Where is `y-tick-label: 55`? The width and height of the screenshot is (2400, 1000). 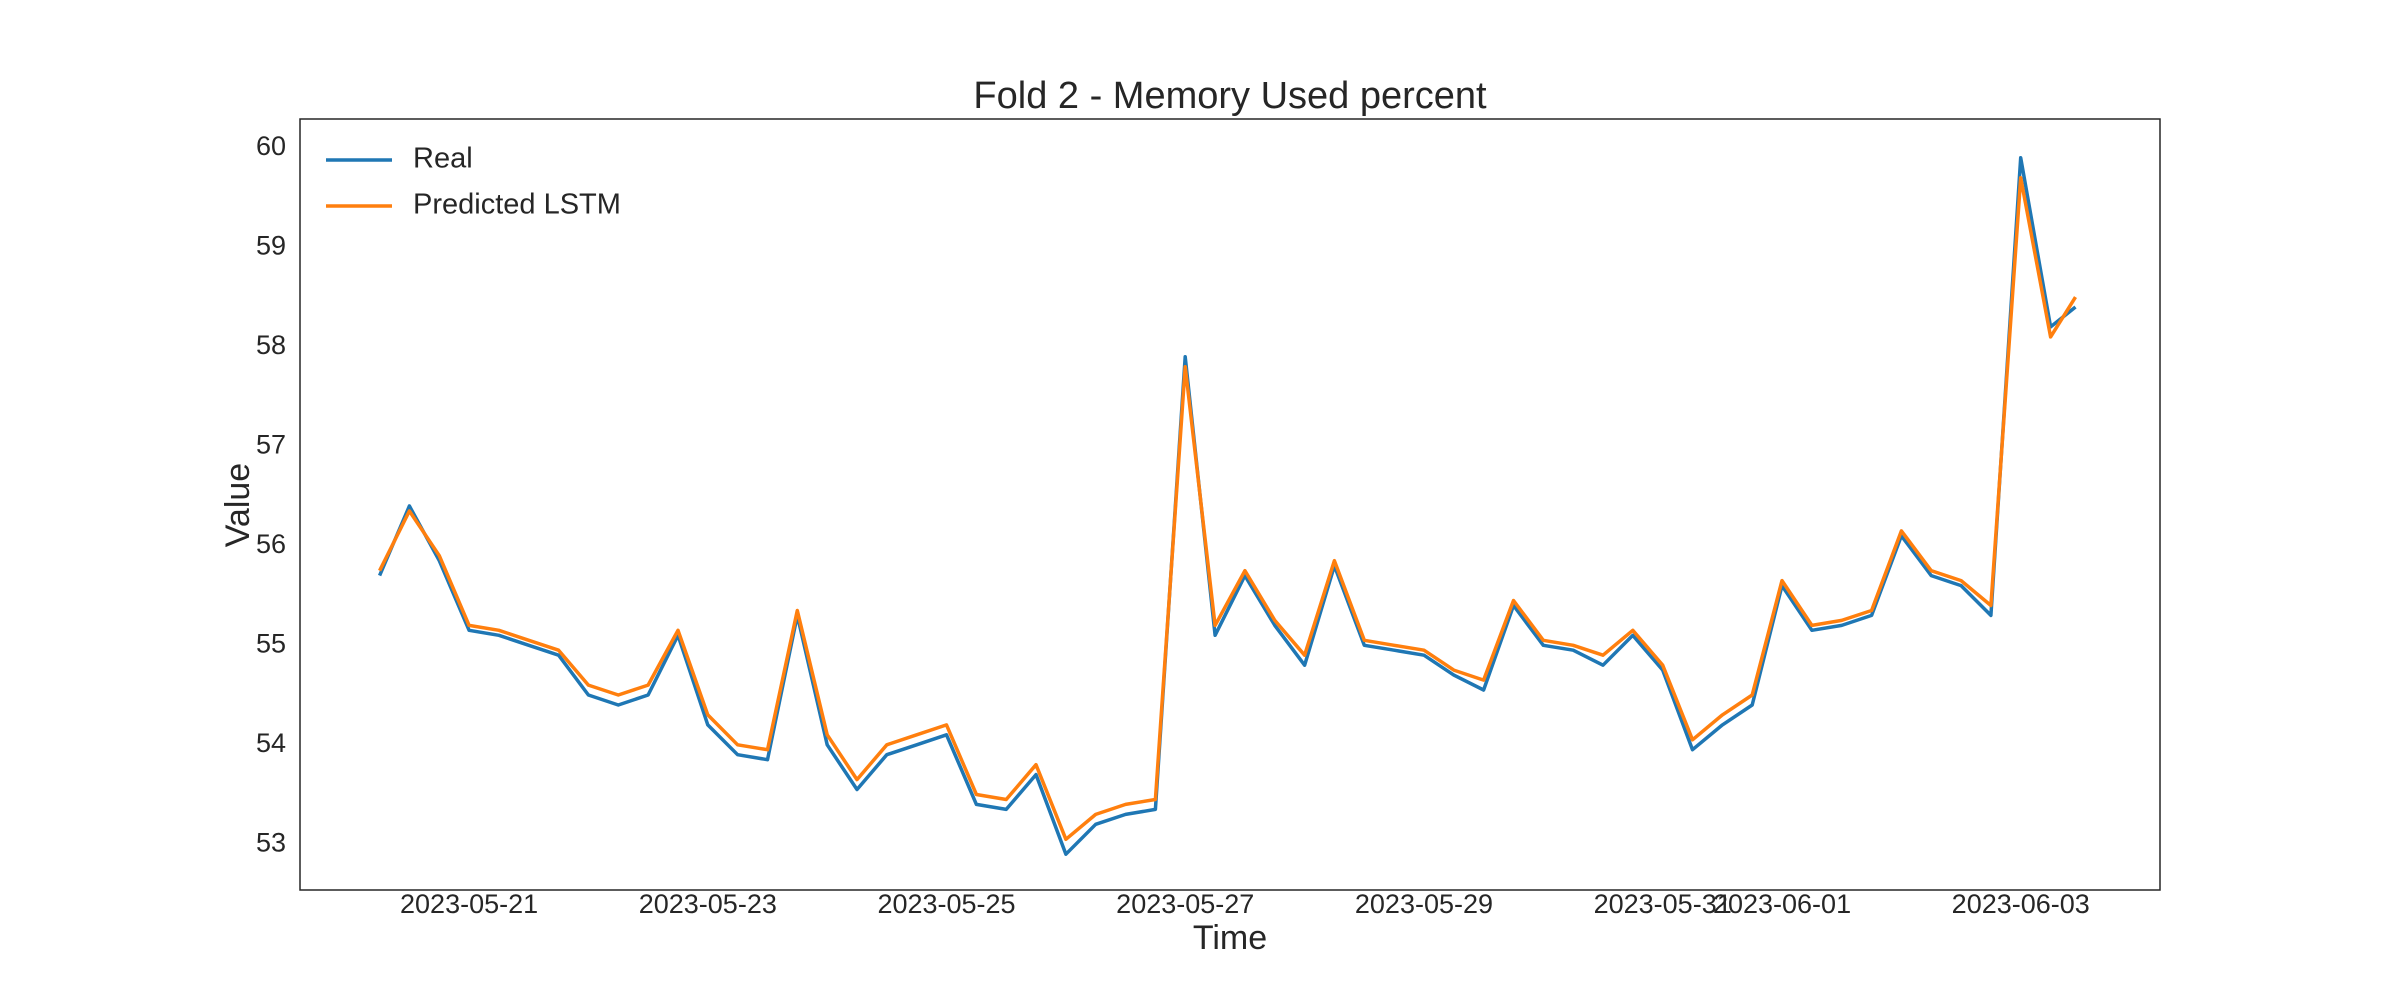
y-tick-label: 55 is located at coordinates (271, 643).